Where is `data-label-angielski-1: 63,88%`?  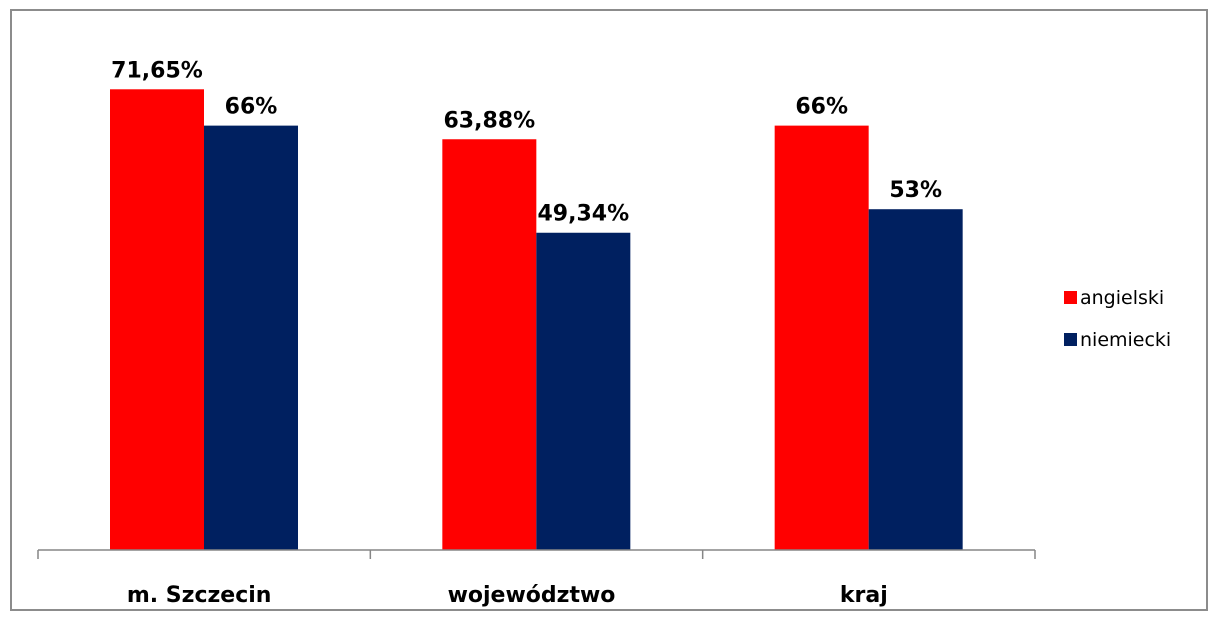 data-label-angielski-1: 63,88% is located at coordinates (490, 120).